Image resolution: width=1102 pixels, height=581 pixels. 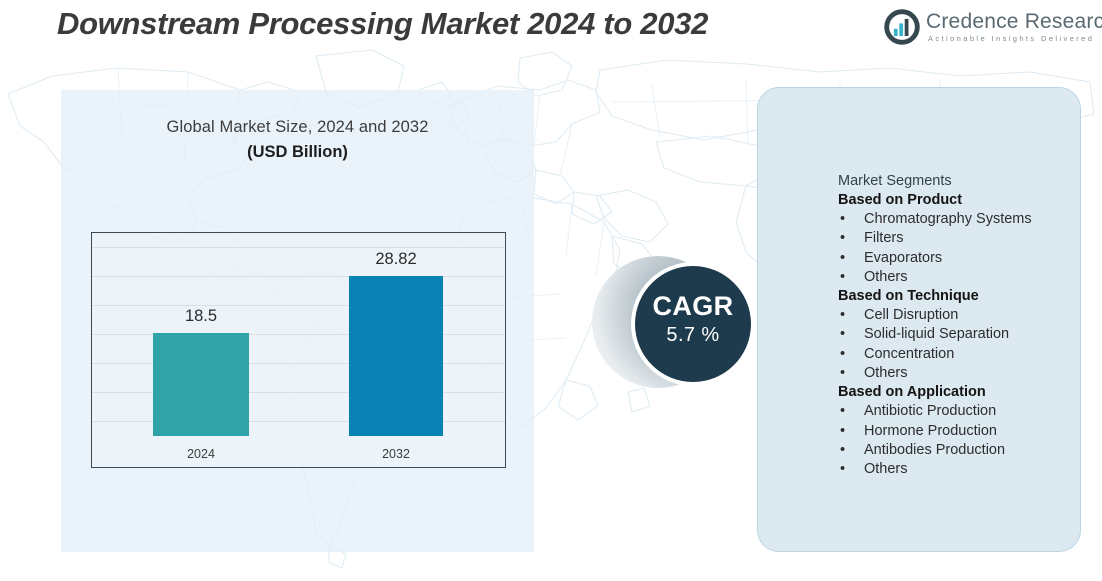 I want to click on segment-item-cell-disruption: • Cell Disruption, so click(x=963, y=315).